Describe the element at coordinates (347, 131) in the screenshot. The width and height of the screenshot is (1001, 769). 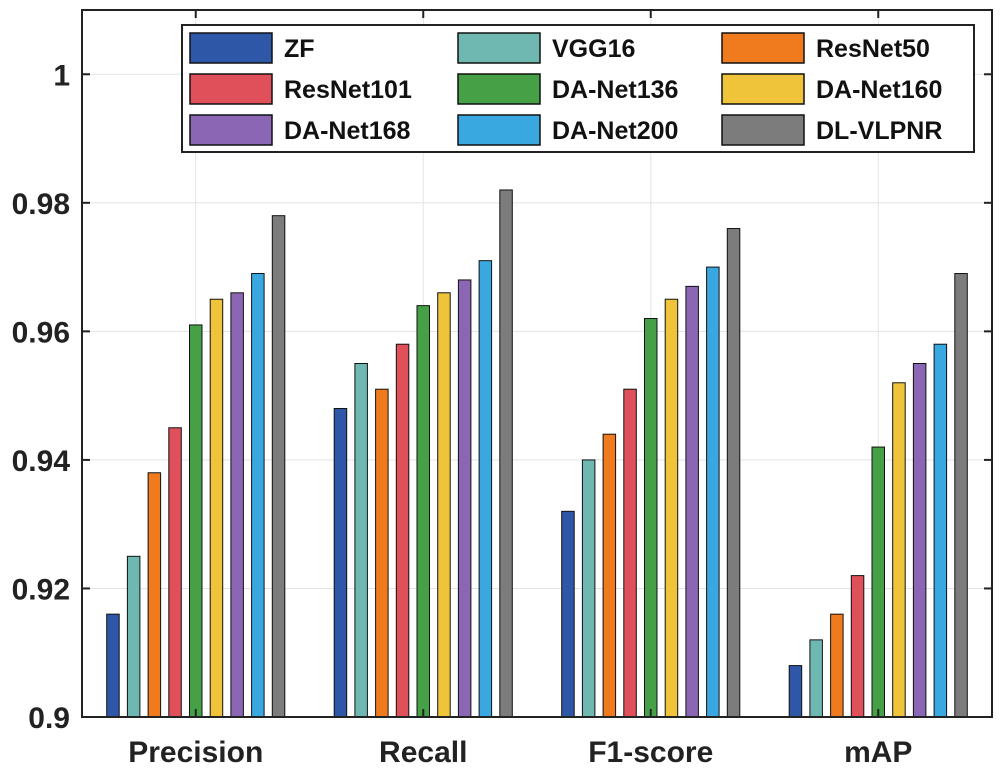
I see `legend-label-da-net168: DA-Net168` at that location.